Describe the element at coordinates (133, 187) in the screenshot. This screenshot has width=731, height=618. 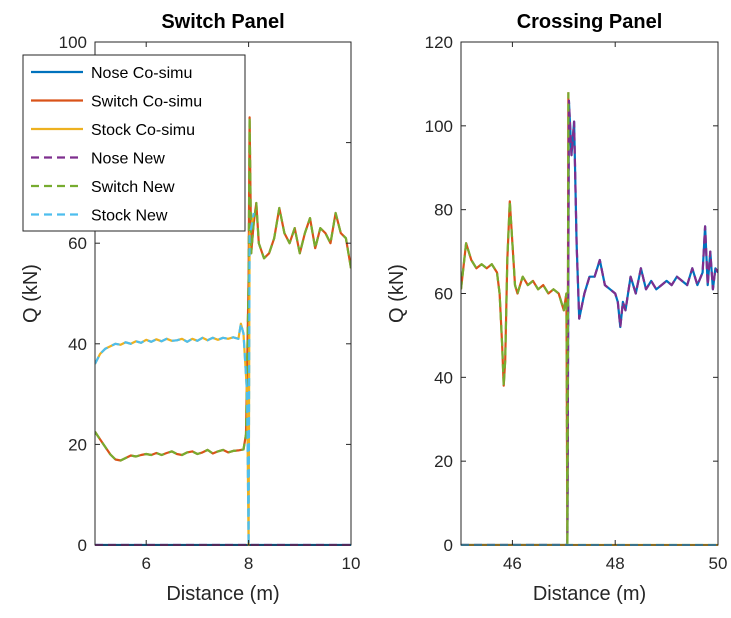
I see `legend-entry-label: Switch New` at that location.